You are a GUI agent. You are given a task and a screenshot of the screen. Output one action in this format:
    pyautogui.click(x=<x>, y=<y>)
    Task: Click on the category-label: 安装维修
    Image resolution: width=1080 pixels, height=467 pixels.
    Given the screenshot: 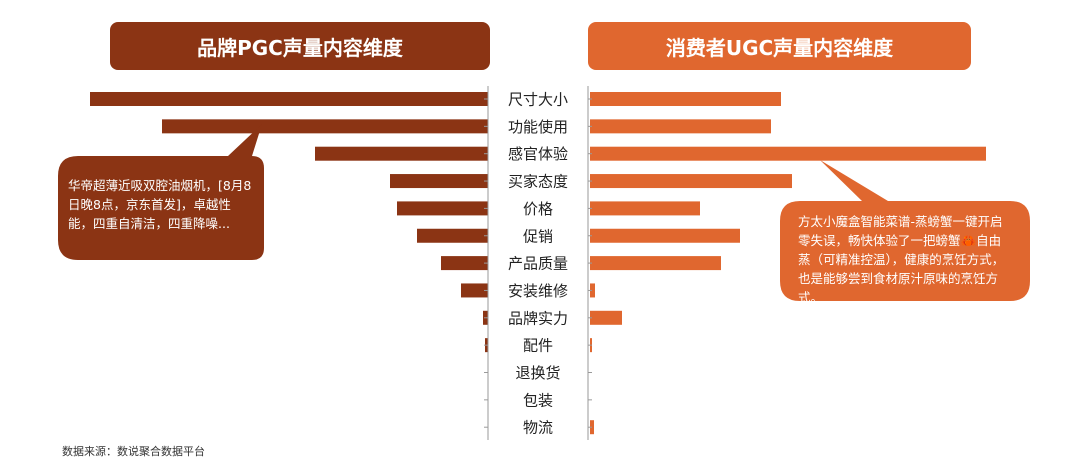 What is the action you would take?
    pyautogui.click(x=538, y=291)
    